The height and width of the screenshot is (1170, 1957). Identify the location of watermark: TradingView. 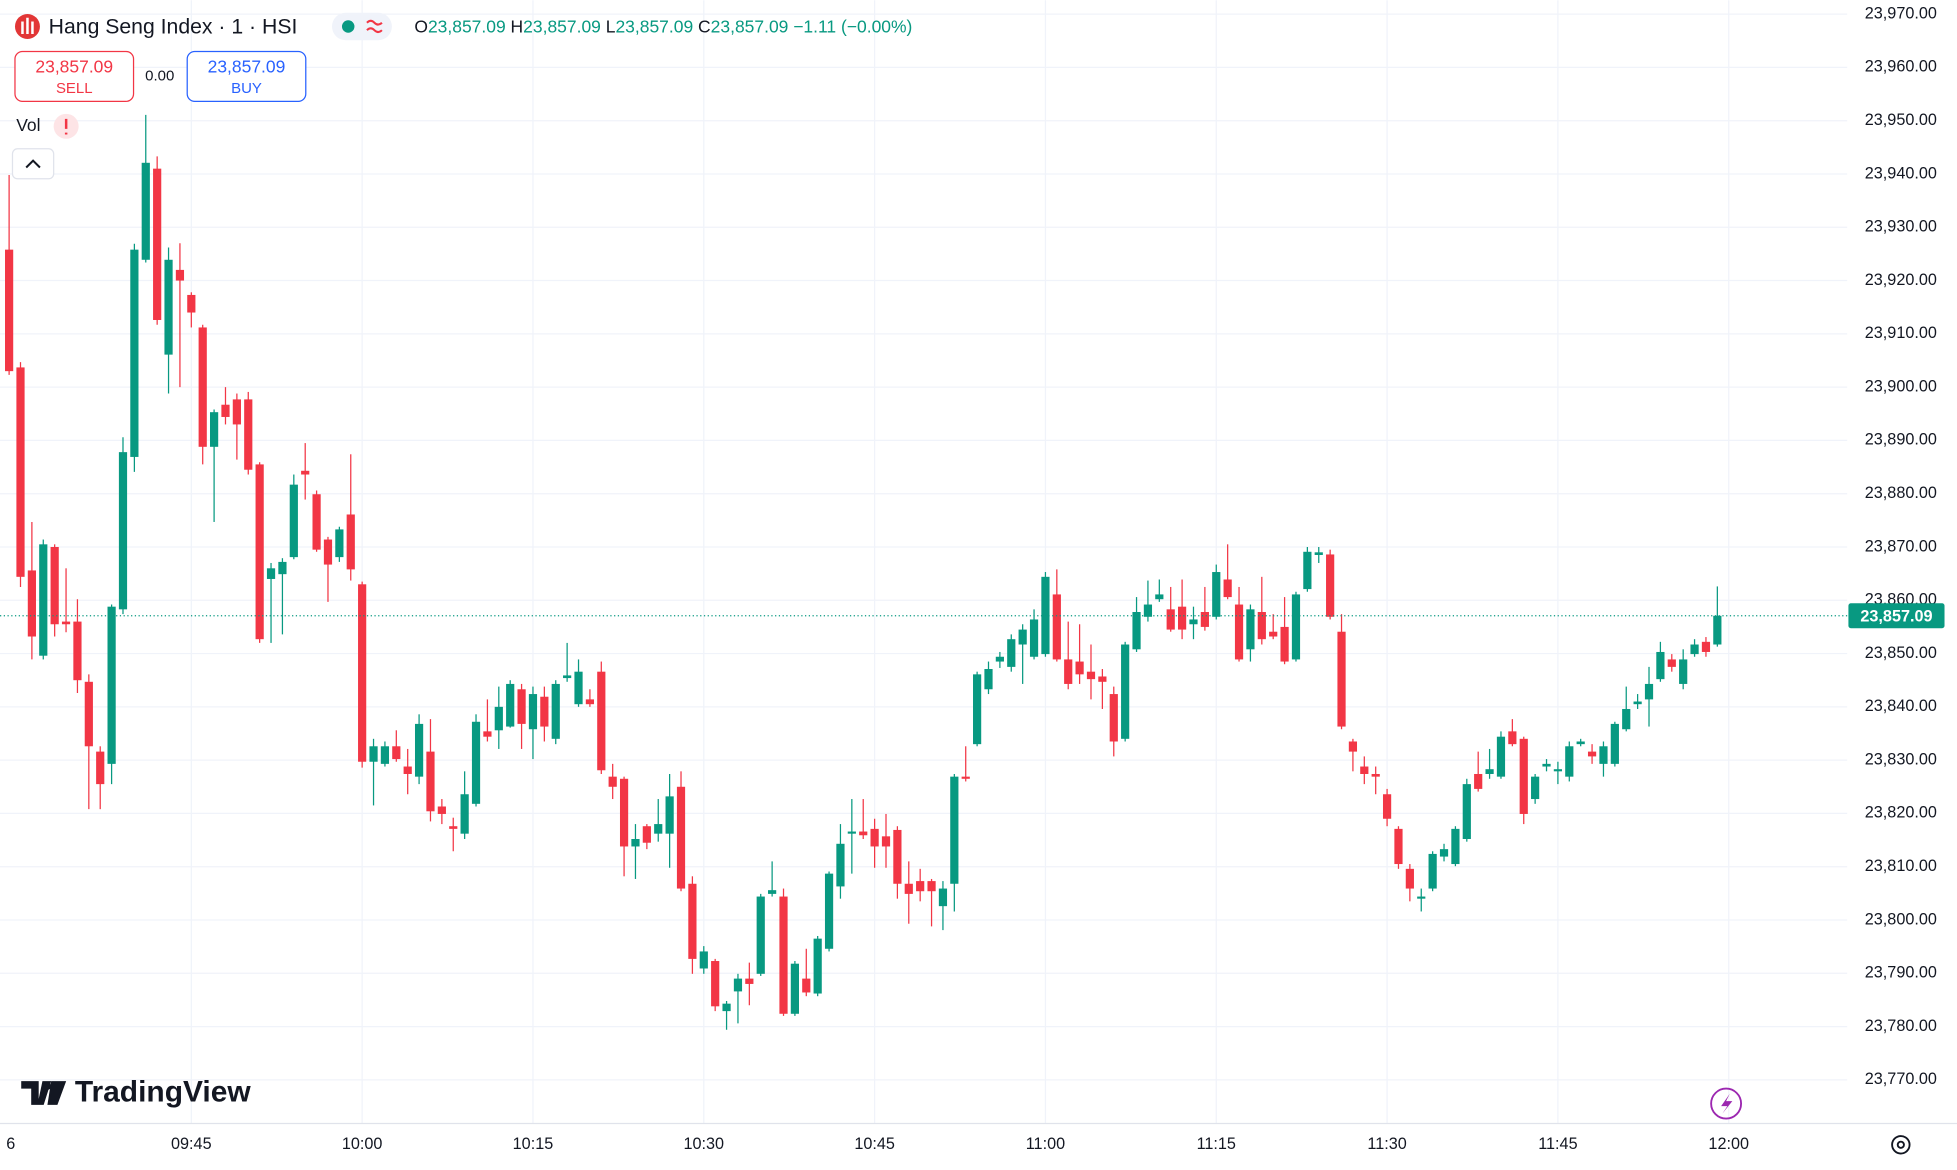
(136, 1092).